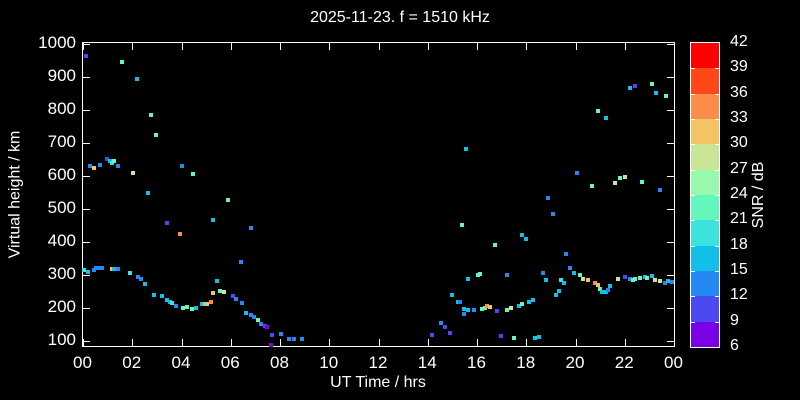  Describe the element at coordinates (739, 193) in the screenshot. I see `colorbar-tick-label: 24` at that location.